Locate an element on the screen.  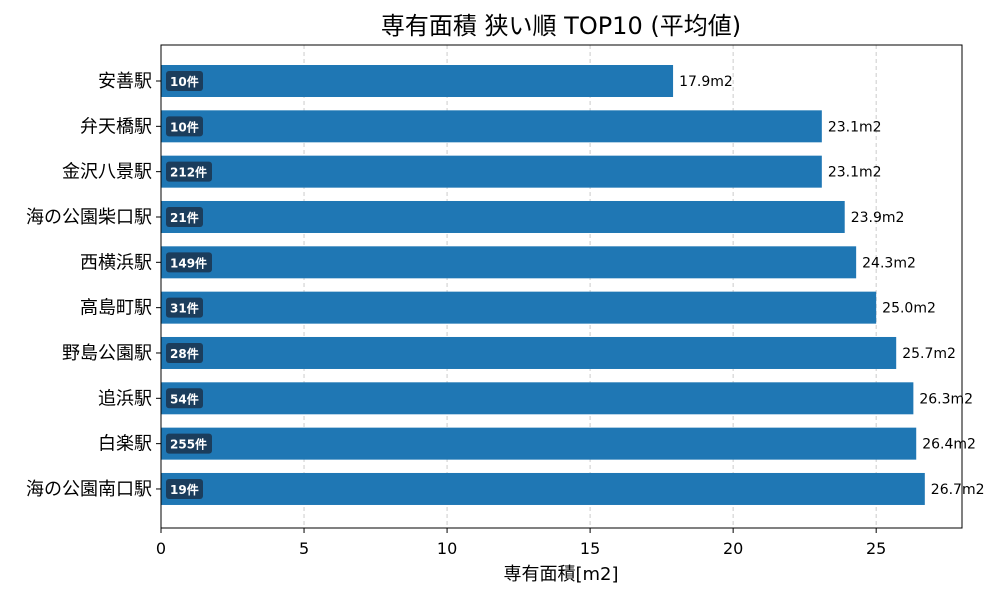
bar-value-label: 25.0m2 is located at coordinates (909, 309).